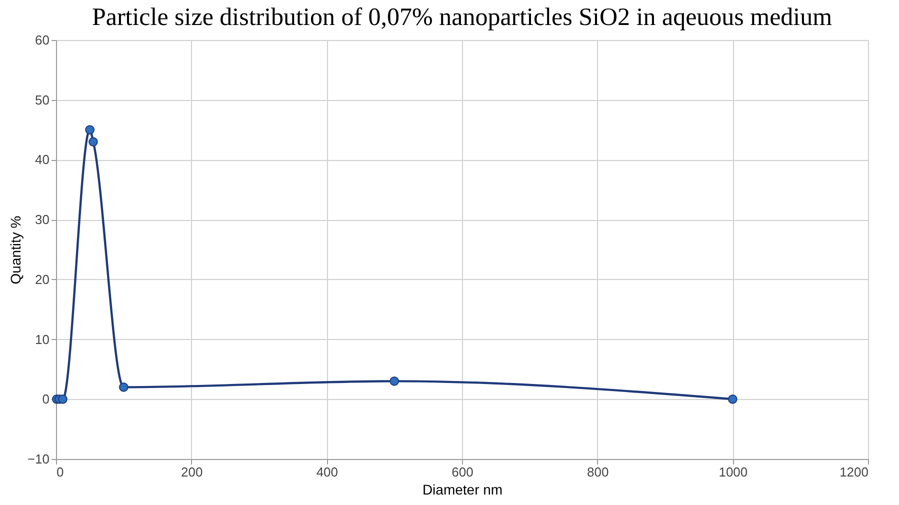 This screenshot has height=505, width=899. Describe the element at coordinates (854, 472) in the screenshot. I see `x-tick-label: 1200` at that location.